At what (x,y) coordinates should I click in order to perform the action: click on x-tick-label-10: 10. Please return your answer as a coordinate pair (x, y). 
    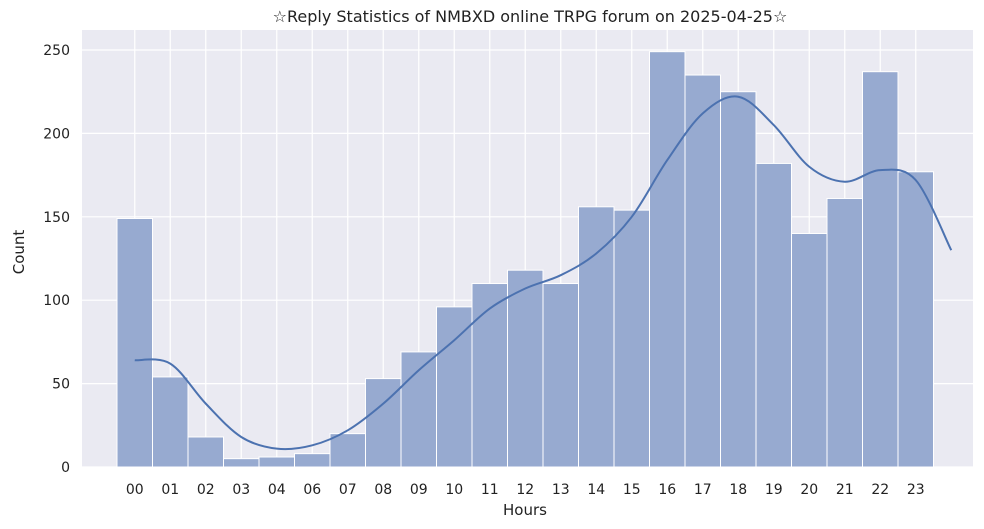
    Looking at the image, I should click on (454, 490).